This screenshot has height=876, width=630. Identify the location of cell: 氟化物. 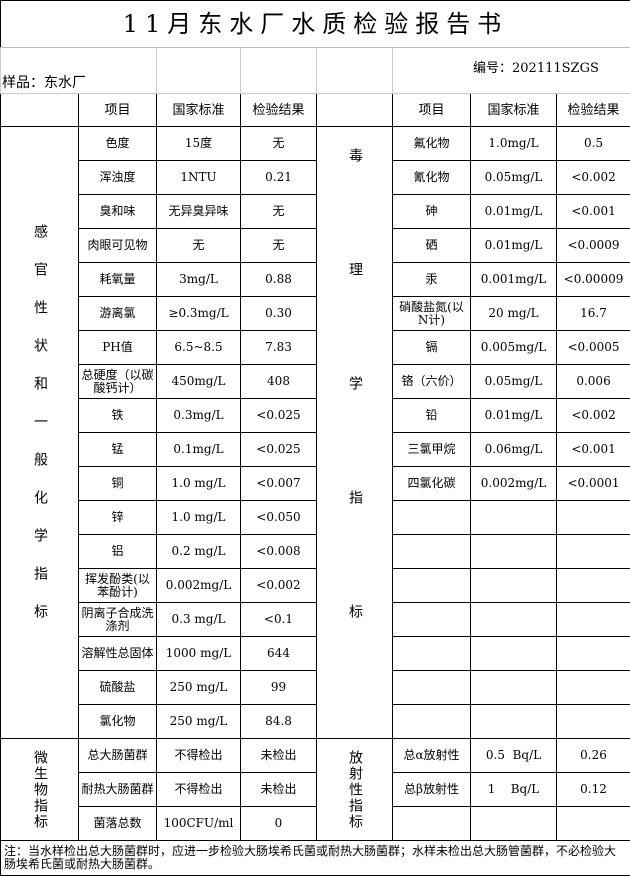
(432, 144).